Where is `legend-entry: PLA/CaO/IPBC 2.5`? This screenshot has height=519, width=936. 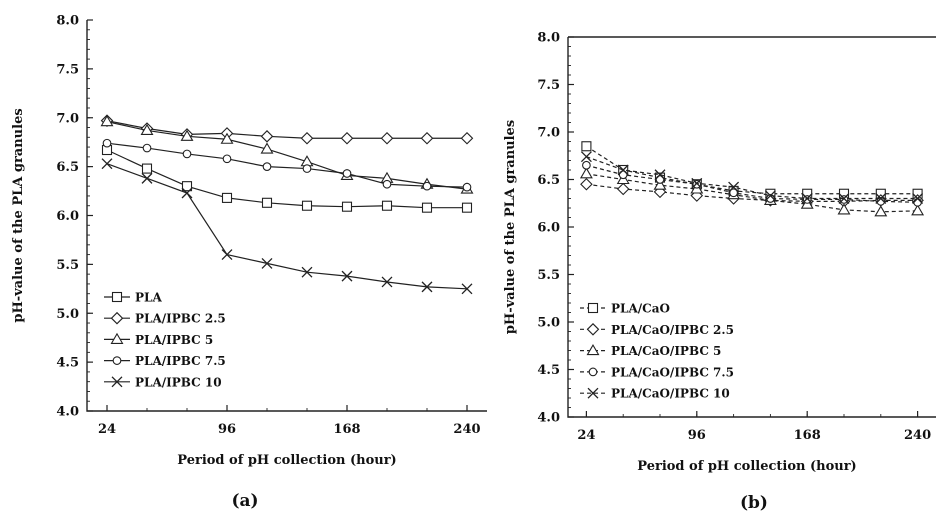 legend-entry: PLA/CaO/IPBC 2.5 is located at coordinates (657, 330).